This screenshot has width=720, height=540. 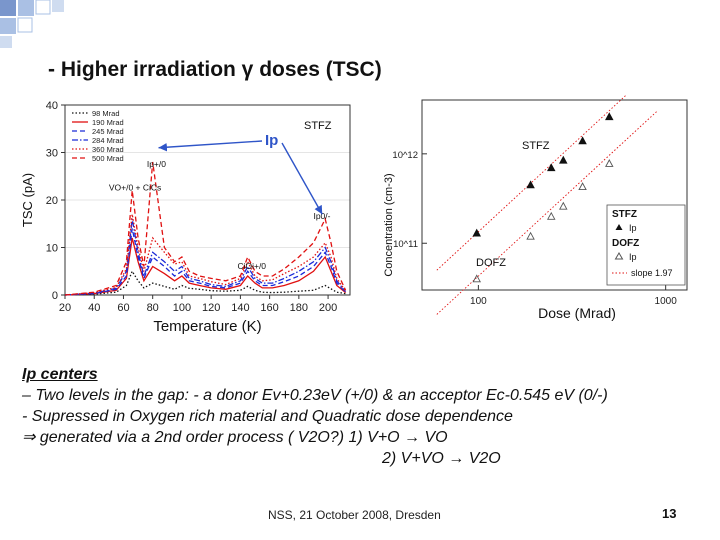 What do you see at coordinates (108, 122) in the screenshot?
I see `legend-label: 190 Mrad` at bounding box center [108, 122].